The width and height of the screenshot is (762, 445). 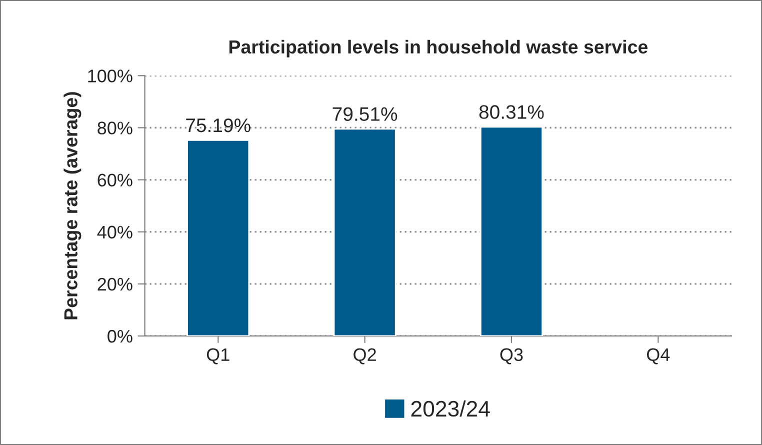 What do you see at coordinates (120, 336) in the screenshot?
I see `y-tick-label: 0%` at bounding box center [120, 336].